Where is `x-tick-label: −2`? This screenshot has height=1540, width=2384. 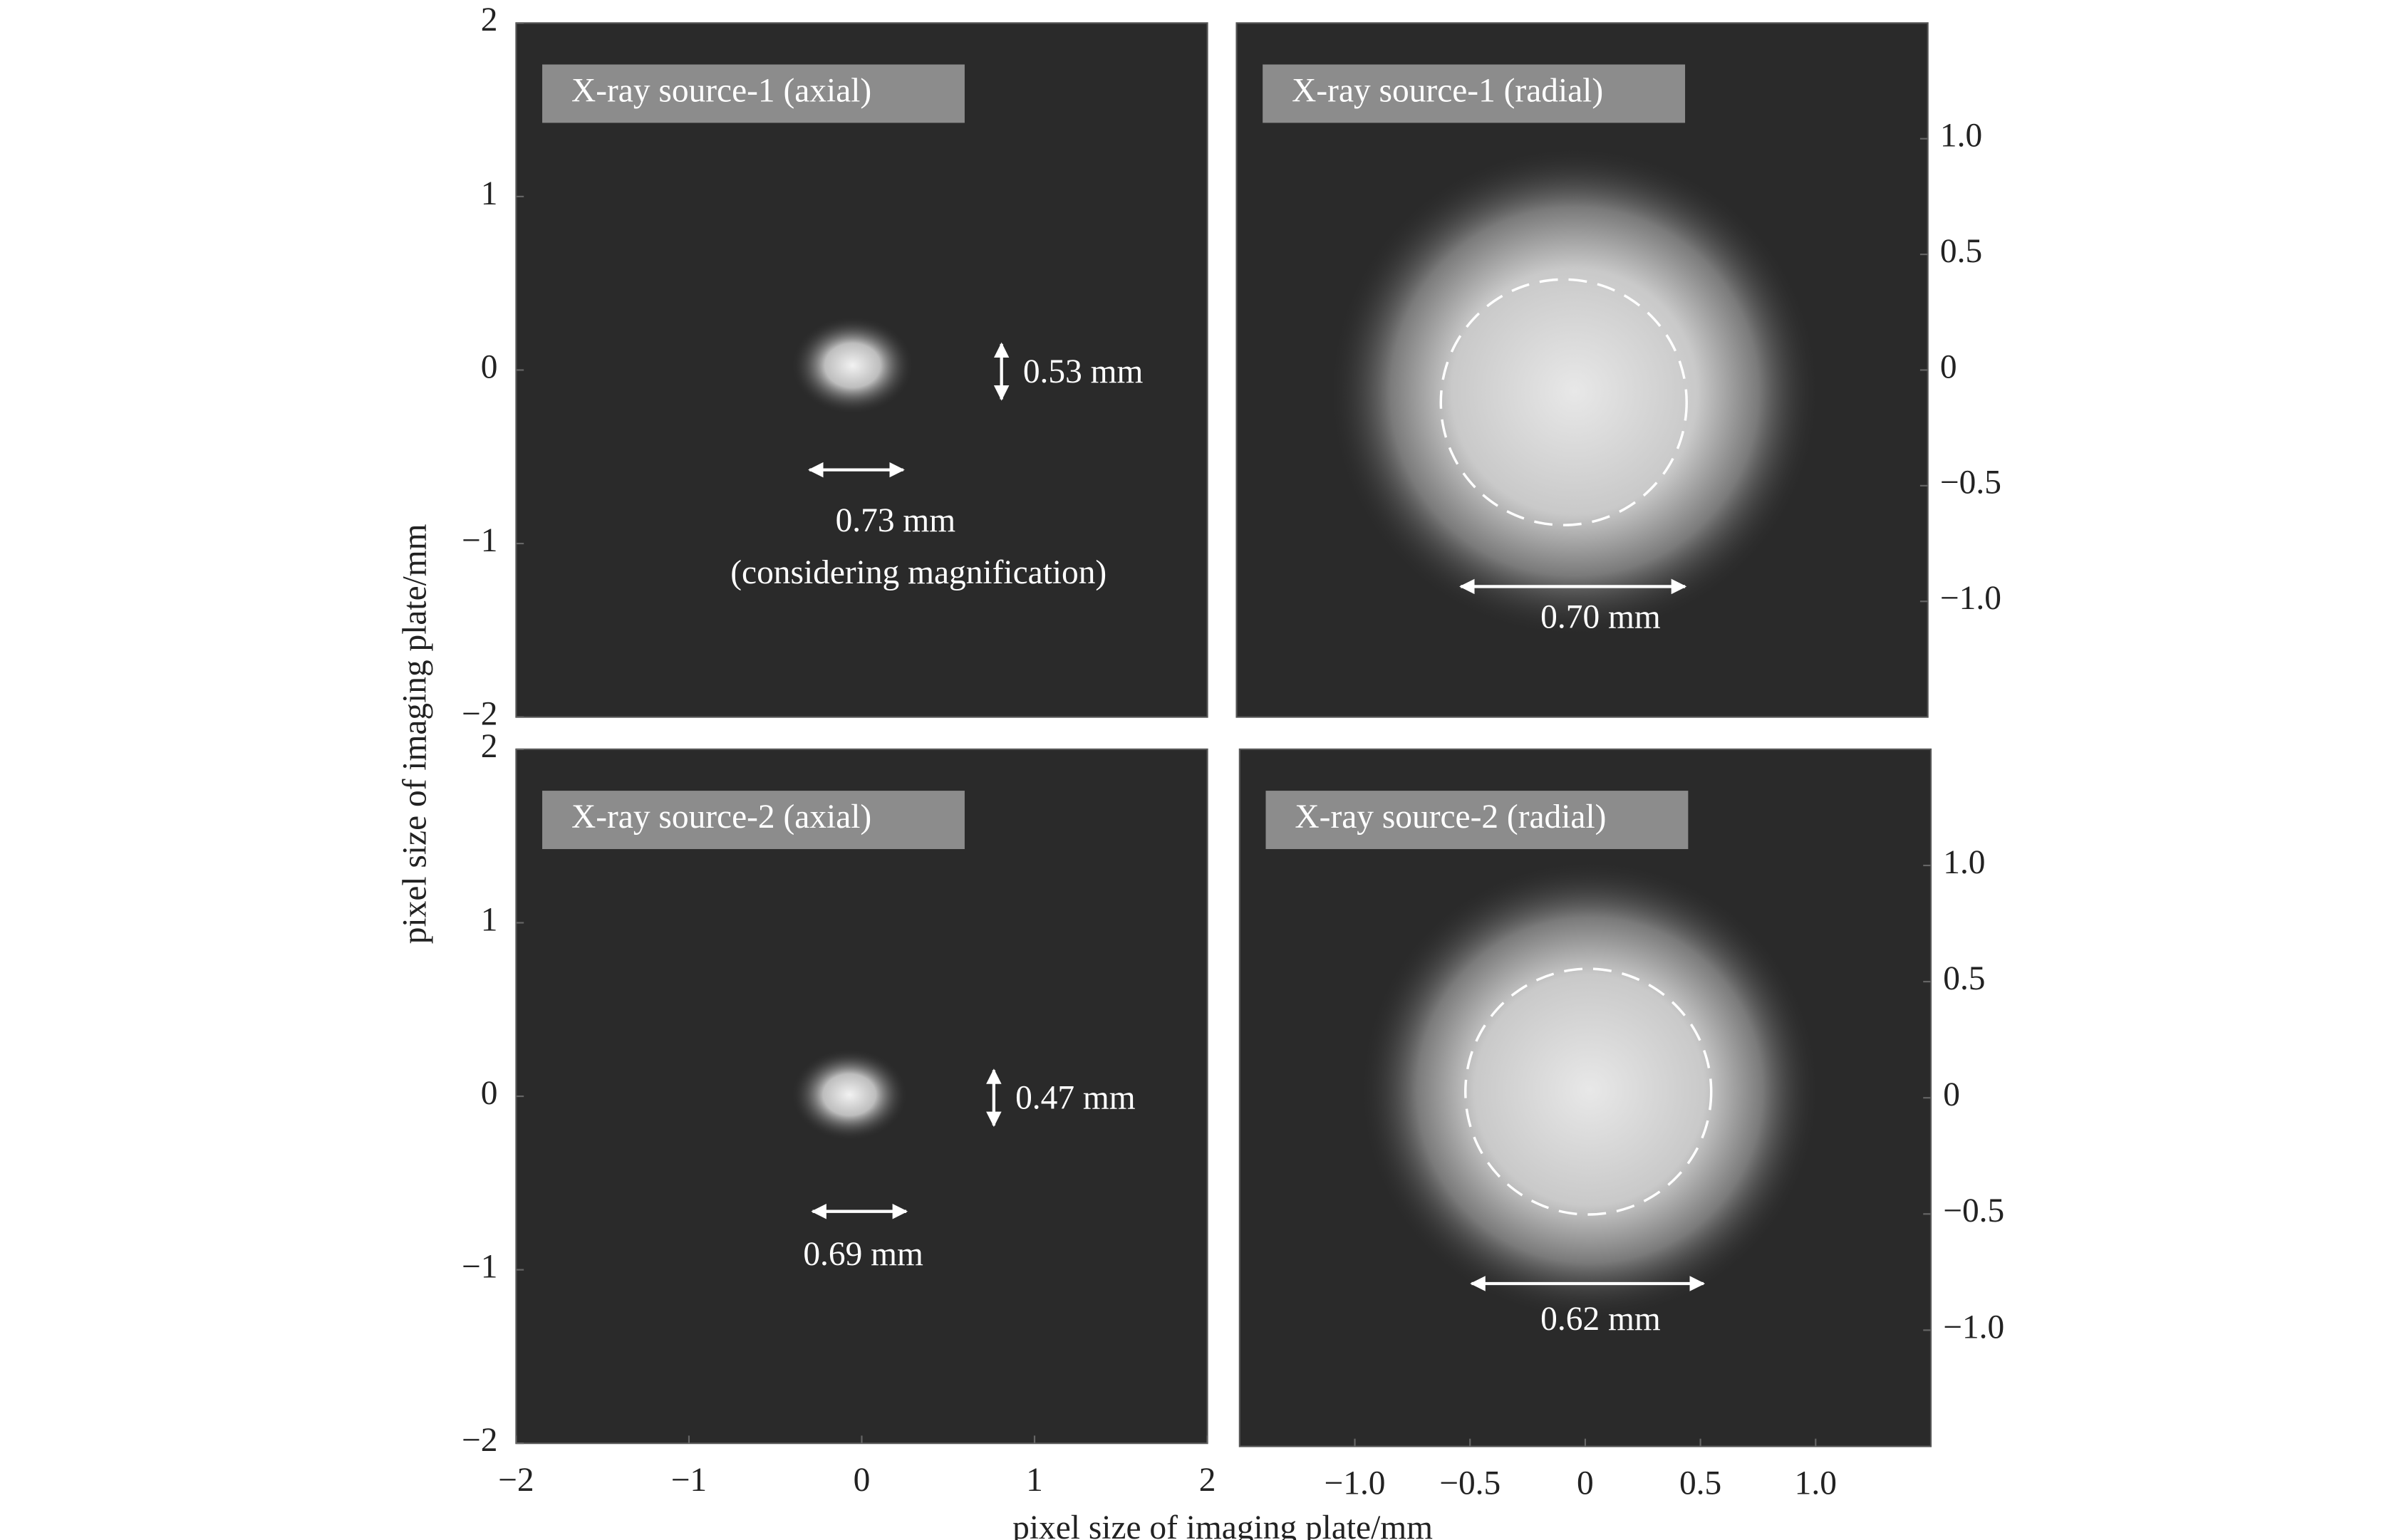
x-tick-label: −2 is located at coordinates (516, 1481).